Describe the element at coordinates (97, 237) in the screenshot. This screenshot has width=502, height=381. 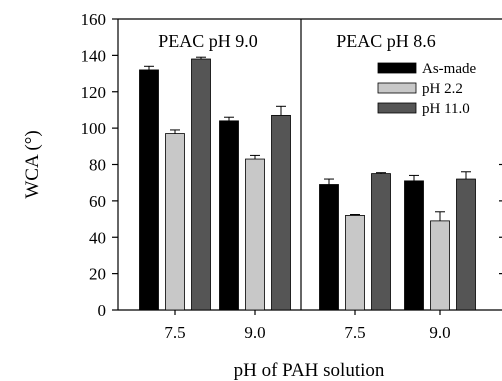
I see `y-tick-label: 40` at that location.